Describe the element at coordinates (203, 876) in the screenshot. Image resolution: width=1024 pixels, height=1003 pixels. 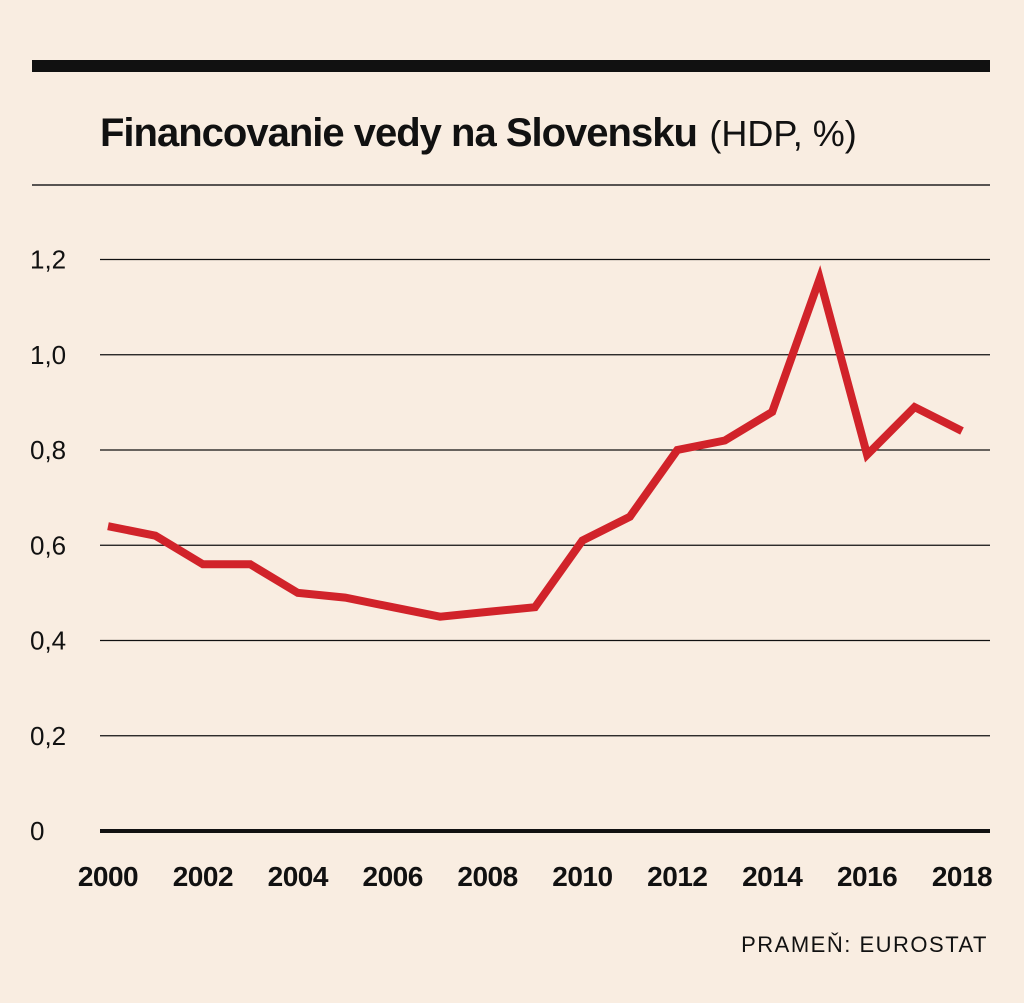
I see `x-tick-label: 2002` at that location.